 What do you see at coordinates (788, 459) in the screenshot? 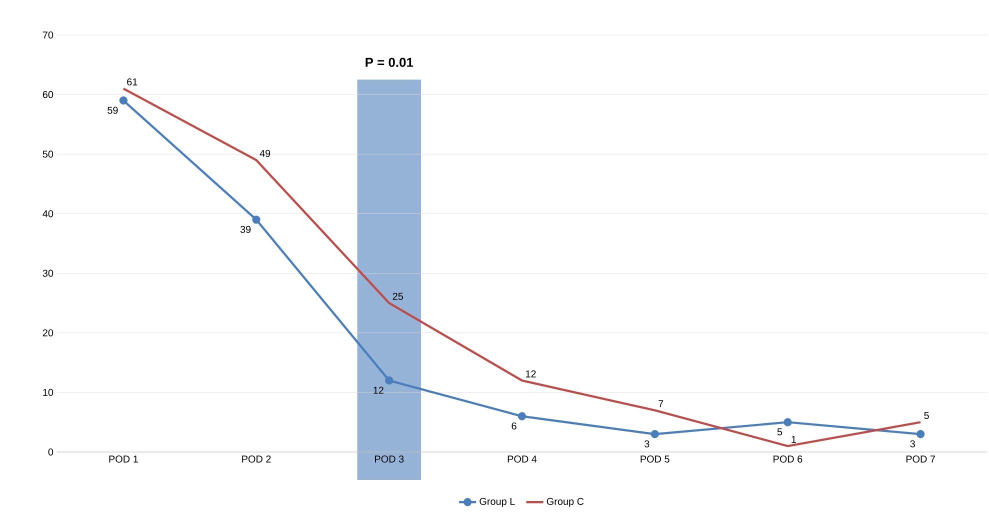
I see `x-tick-label: POD 6` at bounding box center [788, 459].